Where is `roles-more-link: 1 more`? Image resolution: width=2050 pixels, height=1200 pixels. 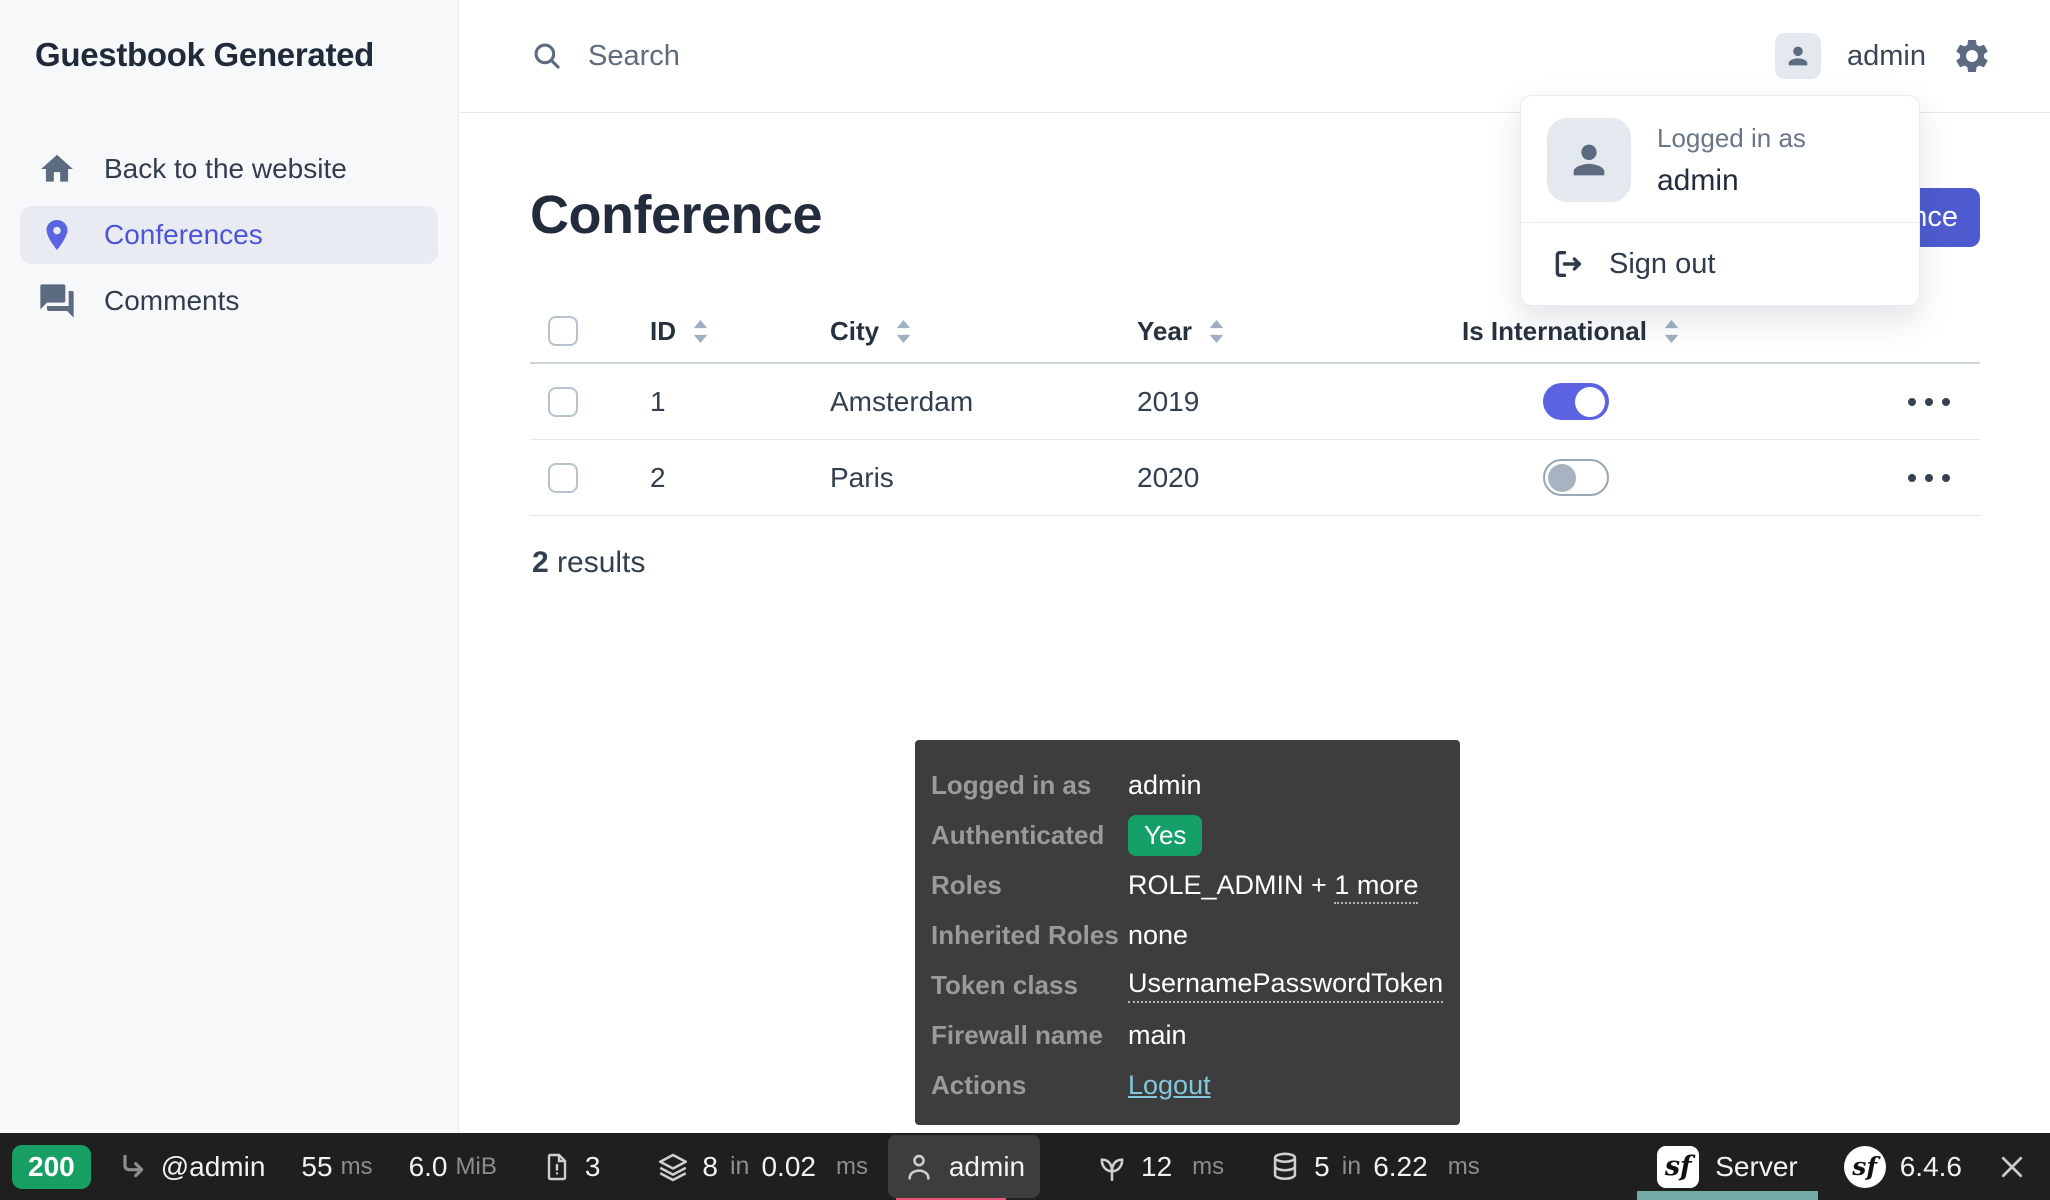
roles-more-link: 1 more is located at coordinates (1376, 886).